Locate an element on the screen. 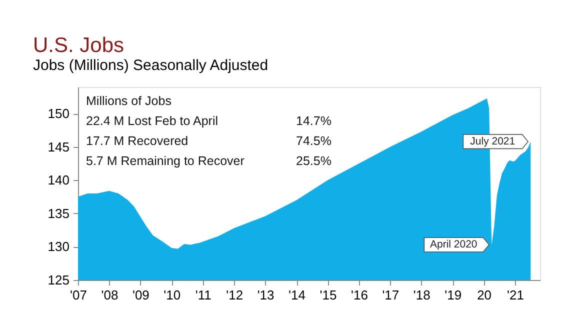 The width and height of the screenshot is (588, 332). annotation: 74.5% is located at coordinates (314, 141).